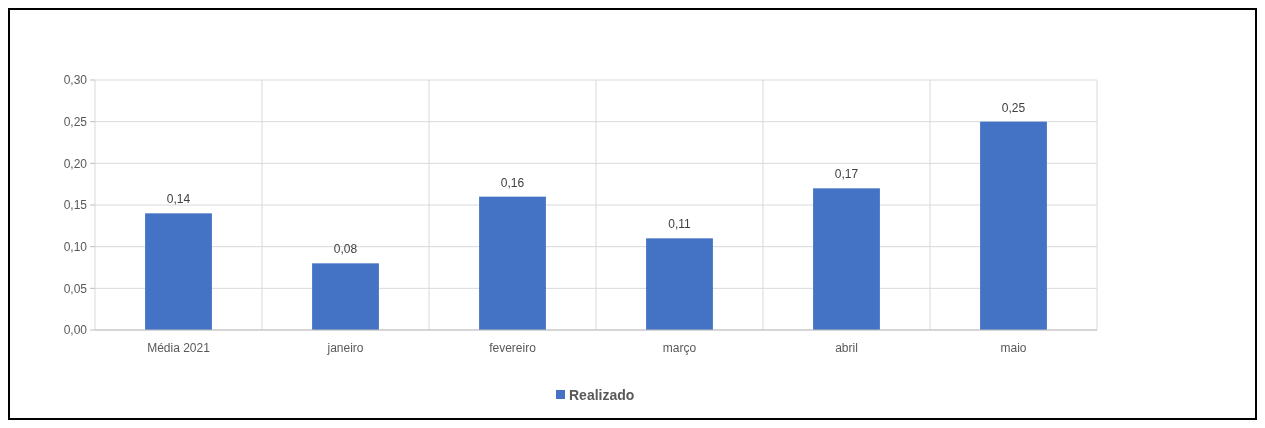  I want to click on data-label: 0,17, so click(846, 174).